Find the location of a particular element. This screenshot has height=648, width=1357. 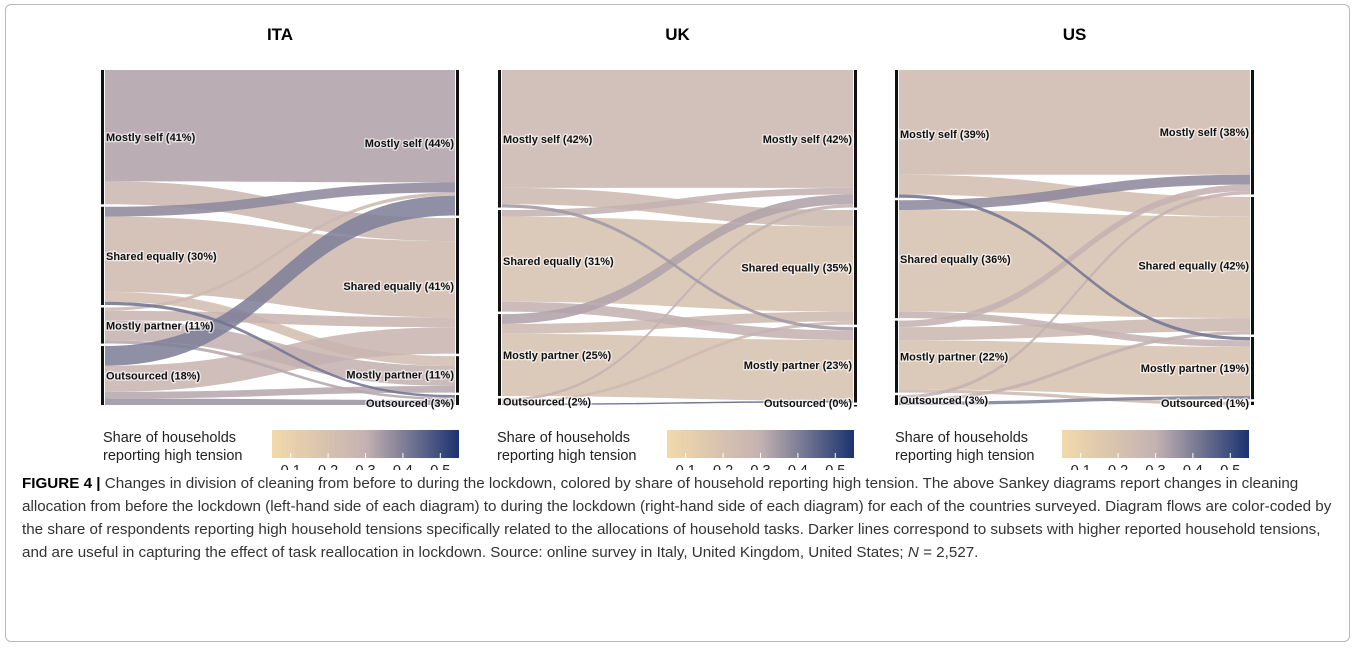

node-label: Mostly partner (22%) is located at coordinates (954, 358).